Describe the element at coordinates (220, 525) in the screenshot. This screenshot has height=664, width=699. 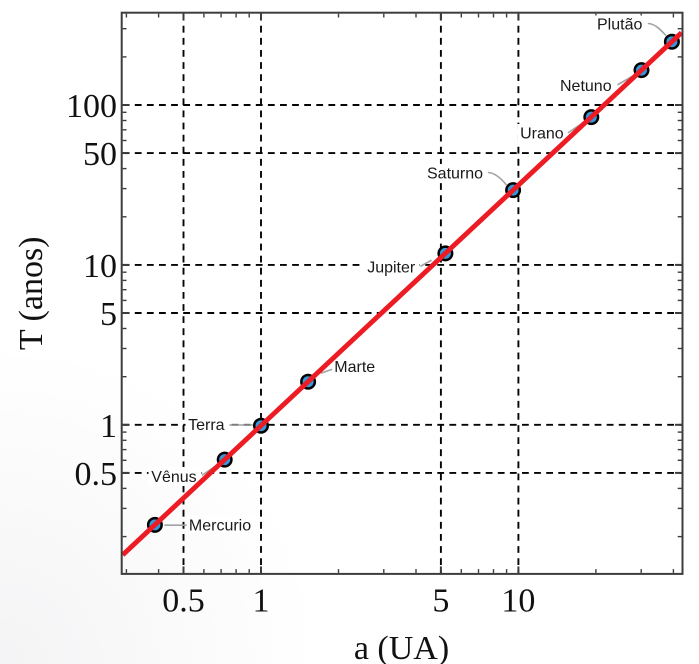
I see `svg-text: Mercurio` at that location.